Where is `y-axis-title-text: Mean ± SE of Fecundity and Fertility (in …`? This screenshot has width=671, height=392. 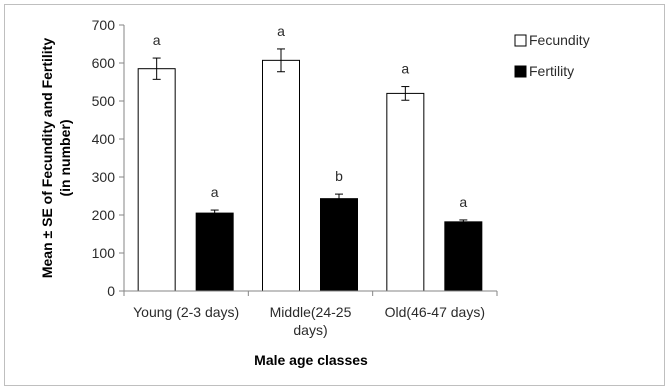
y-axis-title-text: Mean ± SE of Fecundity and Fertility (in … is located at coordinates (56, 158).